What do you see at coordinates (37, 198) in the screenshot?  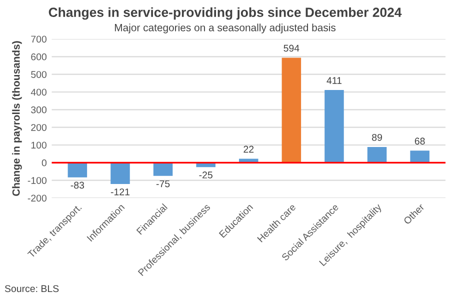 I see `y-tick-label: -200` at bounding box center [37, 198].